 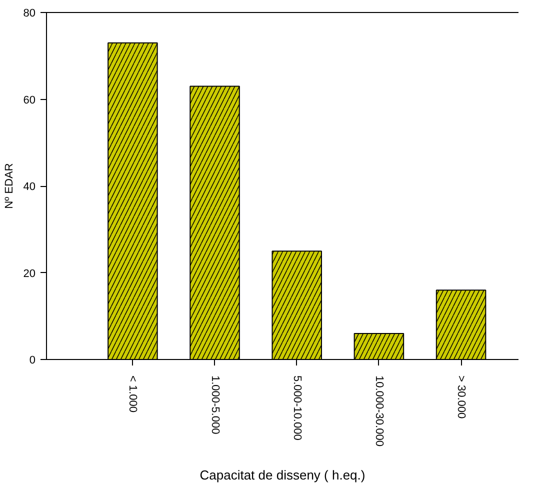 What do you see at coordinates (29, 14) in the screenshot?
I see `y-tick-label: 80` at bounding box center [29, 14].